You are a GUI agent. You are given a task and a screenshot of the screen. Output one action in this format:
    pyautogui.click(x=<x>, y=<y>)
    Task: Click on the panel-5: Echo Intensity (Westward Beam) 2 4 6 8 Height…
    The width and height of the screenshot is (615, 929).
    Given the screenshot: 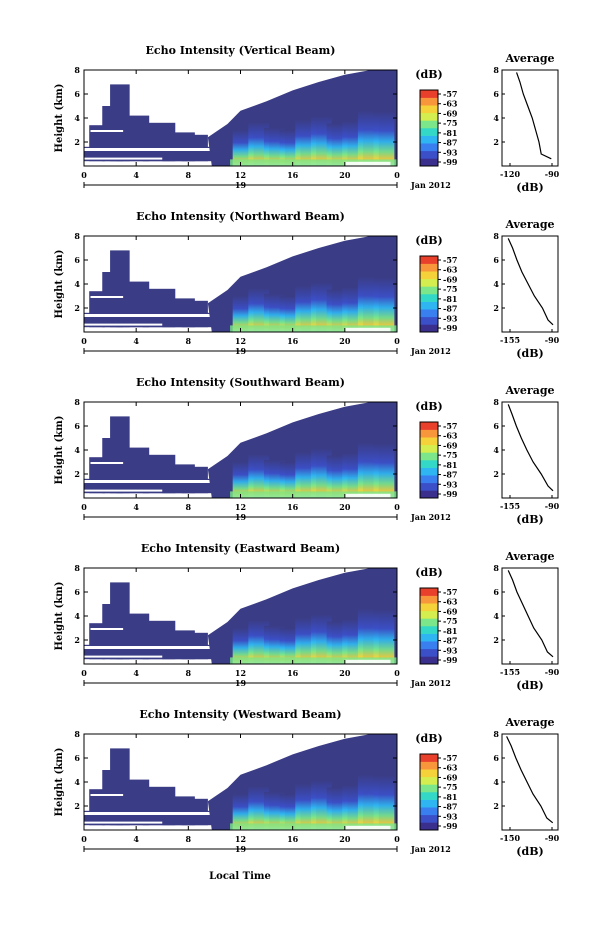 What is the action you would take?
    pyautogui.click(x=307, y=783)
    